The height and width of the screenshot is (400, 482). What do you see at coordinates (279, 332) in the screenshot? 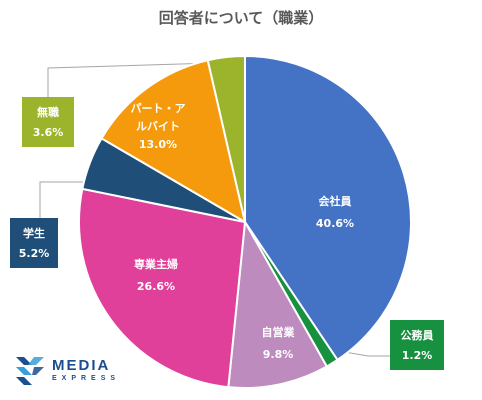
I see `slice-category-label: 自営業` at bounding box center [279, 332].